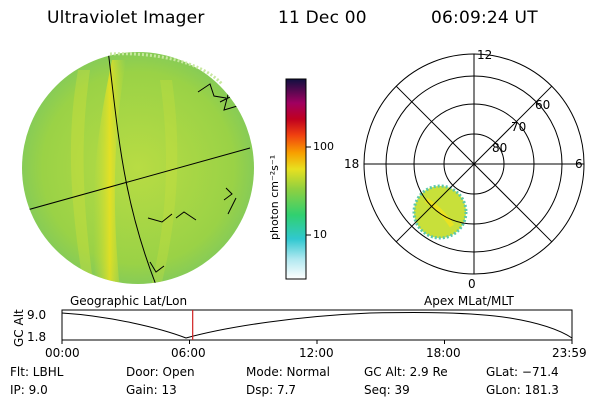  I want to click on glat-status: GLat: −71.4, so click(522, 372).